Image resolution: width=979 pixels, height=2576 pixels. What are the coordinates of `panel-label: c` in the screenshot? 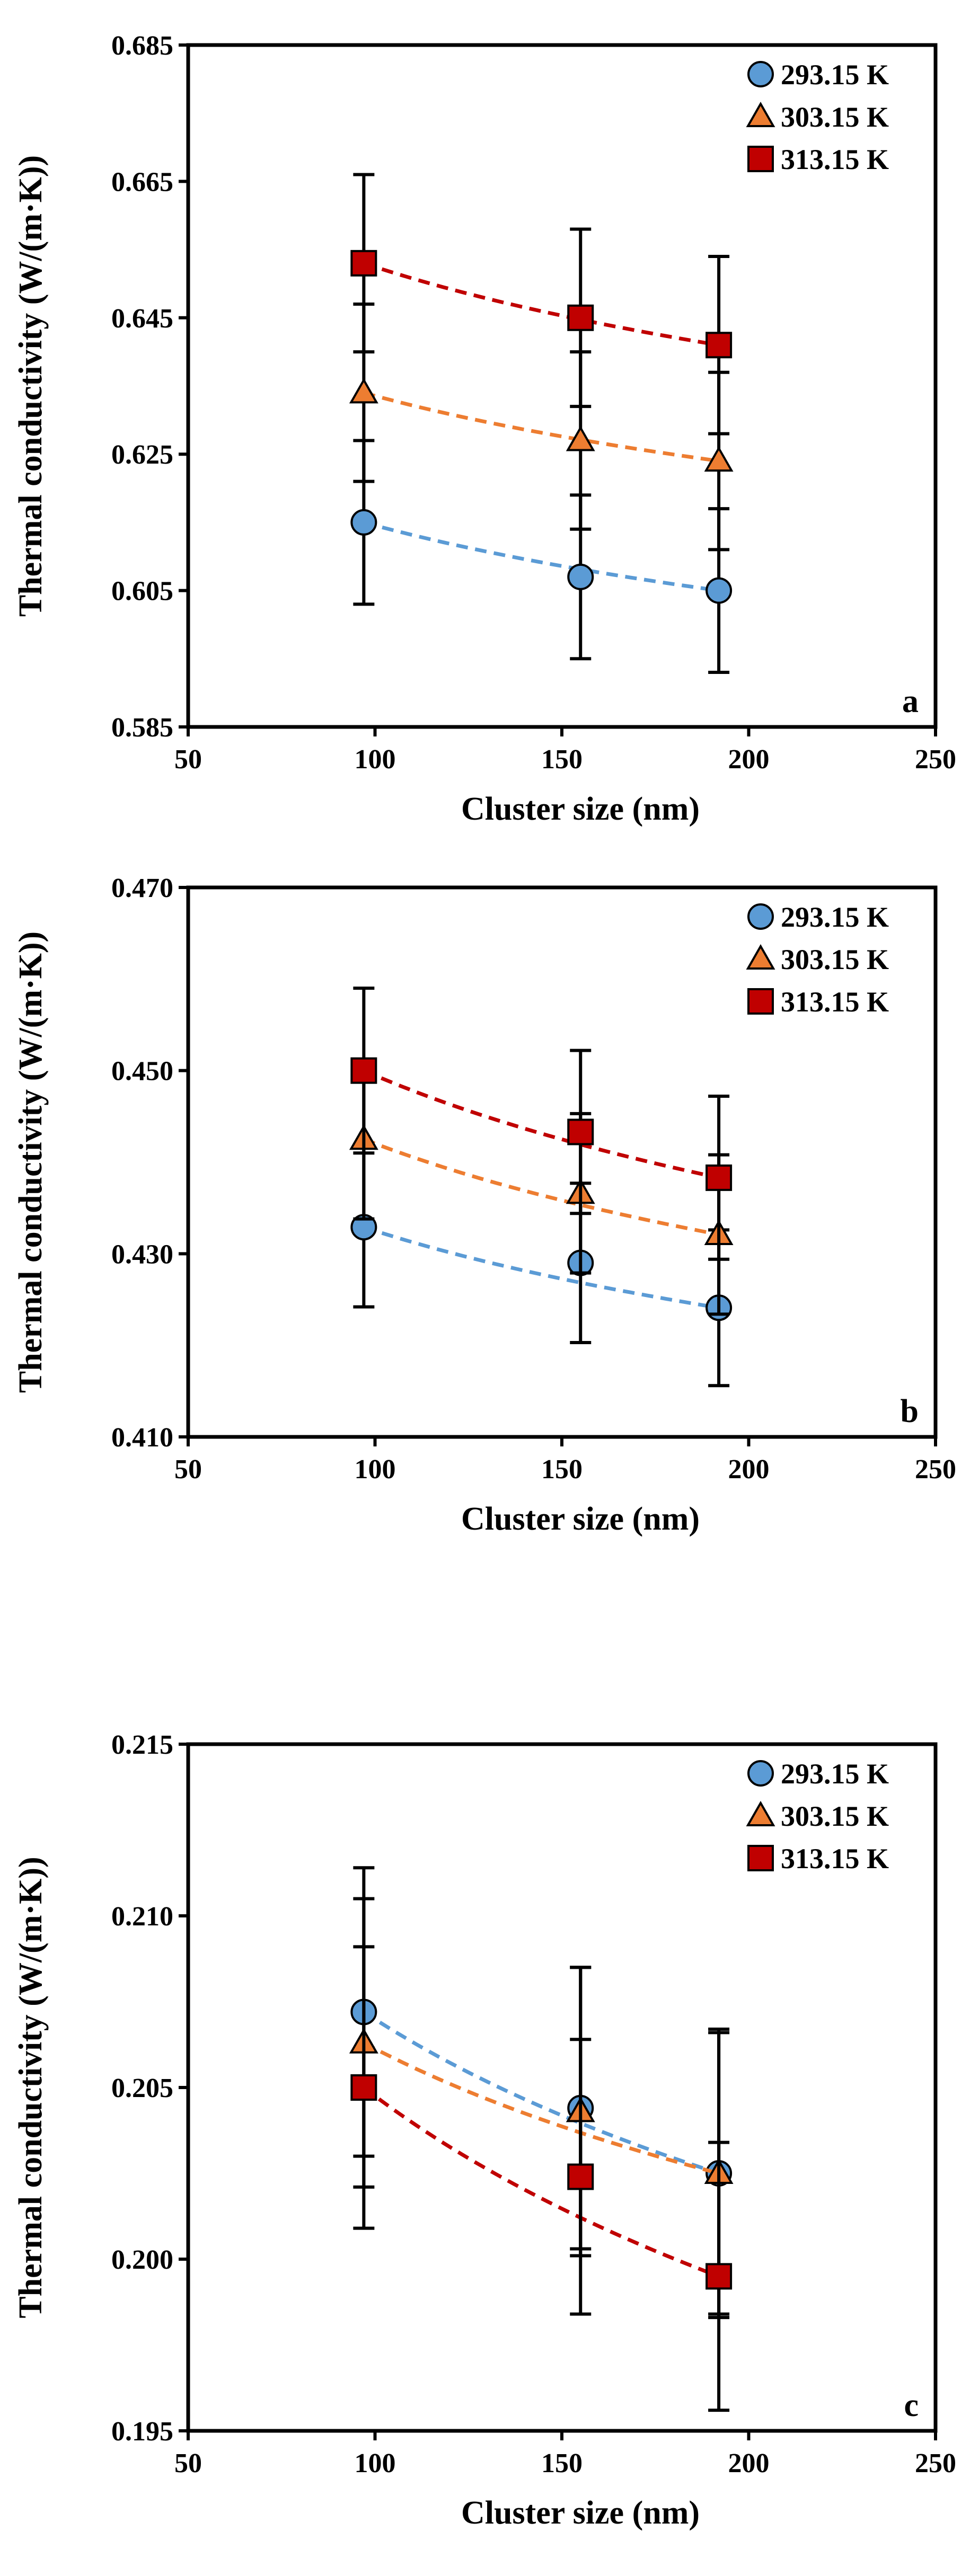 It's located at (911, 2405).